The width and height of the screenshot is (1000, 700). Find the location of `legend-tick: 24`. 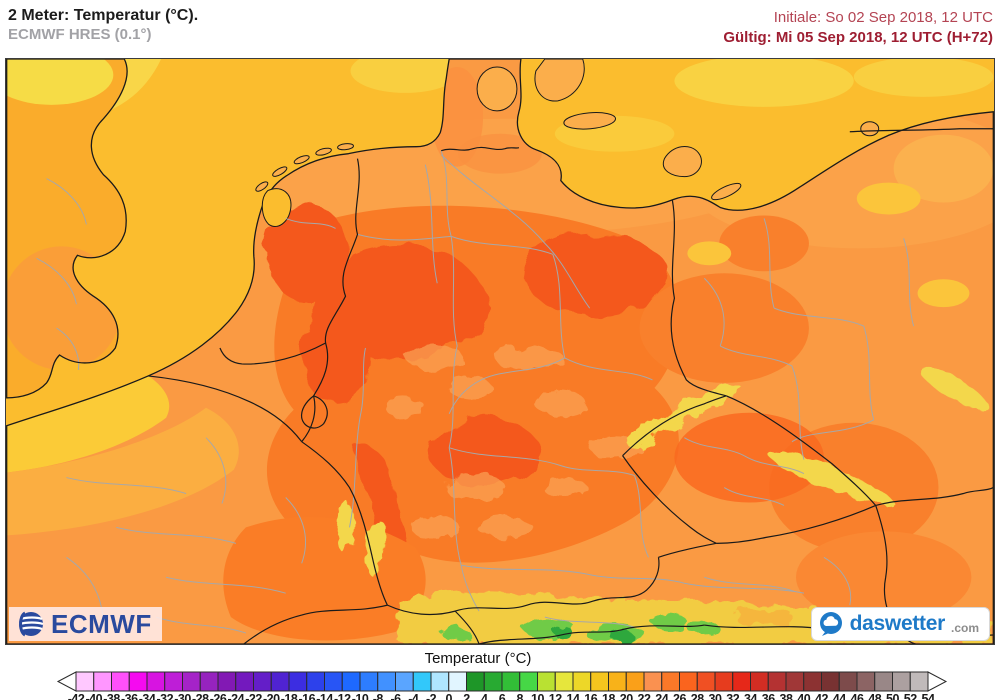

legend-tick: 24 is located at coordinates (661, 696).